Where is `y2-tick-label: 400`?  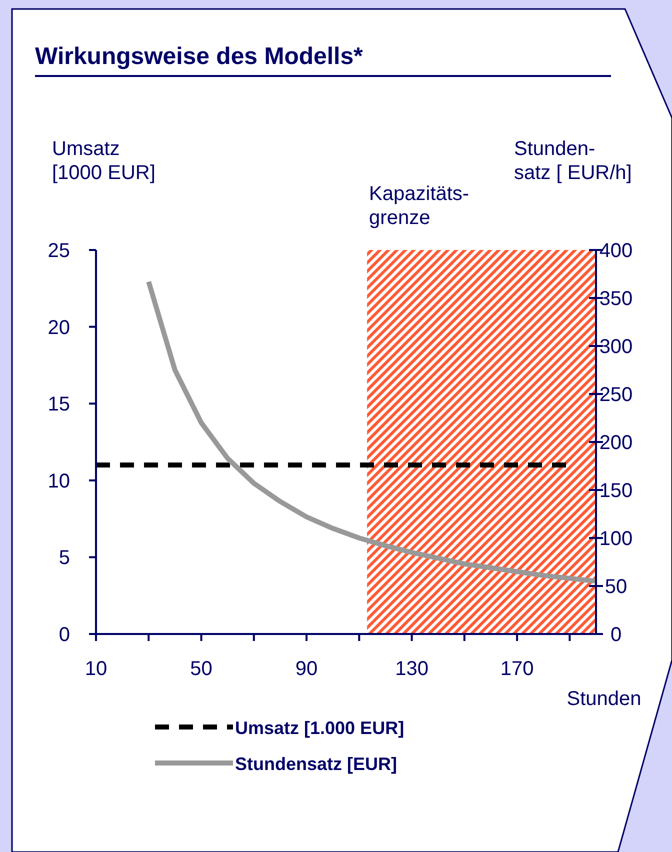
y2-tick-label: 400 is located at coordinates (616, 251).